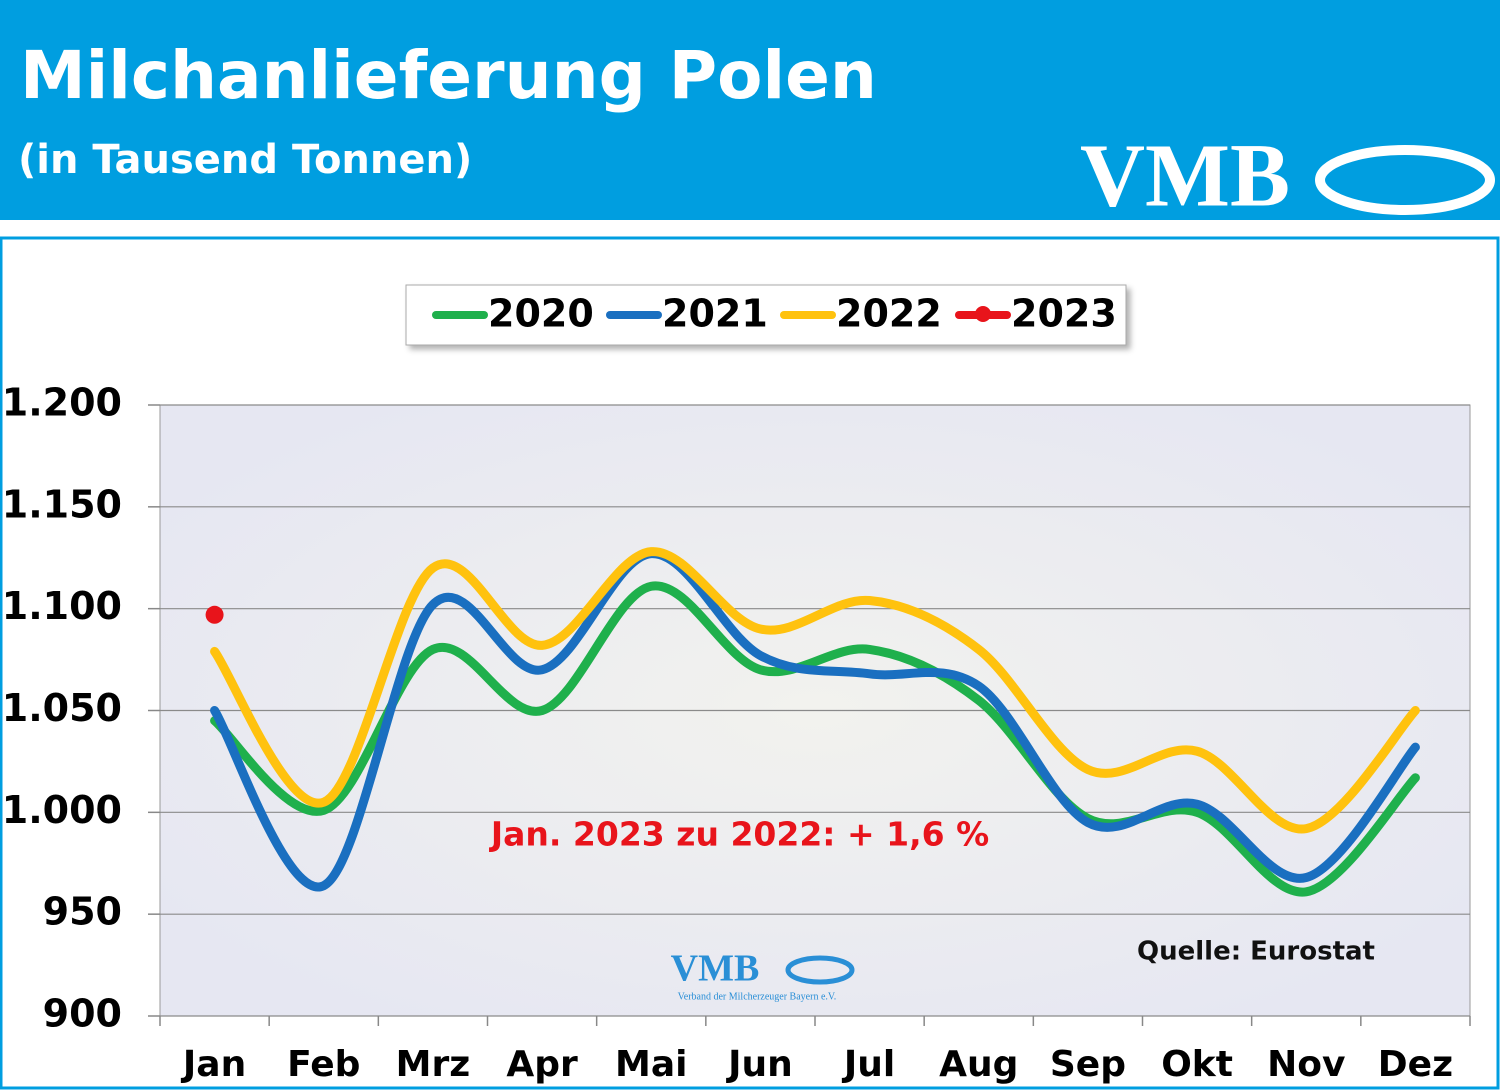 This screenshot has width=1500, height=1090. Describe the element at coordinates (1185, 176) in the screenshot. I see `logo: VMB` at that location.